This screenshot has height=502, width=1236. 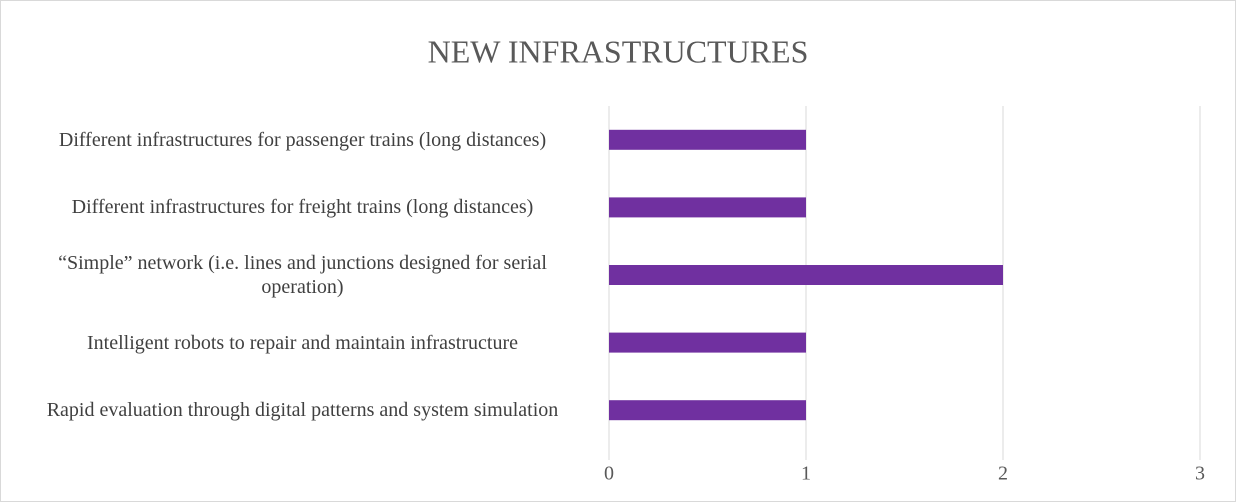 I want to click on chart-title: NEW INFRASTRUCTURES, so click(x=618, y=51).